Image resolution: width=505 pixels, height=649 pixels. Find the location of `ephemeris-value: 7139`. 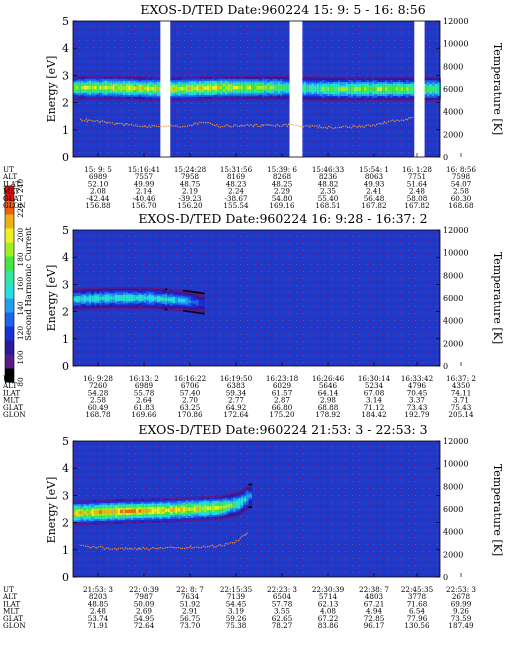

ephemeris-value: 7139 is located at coordinates (236, 596).